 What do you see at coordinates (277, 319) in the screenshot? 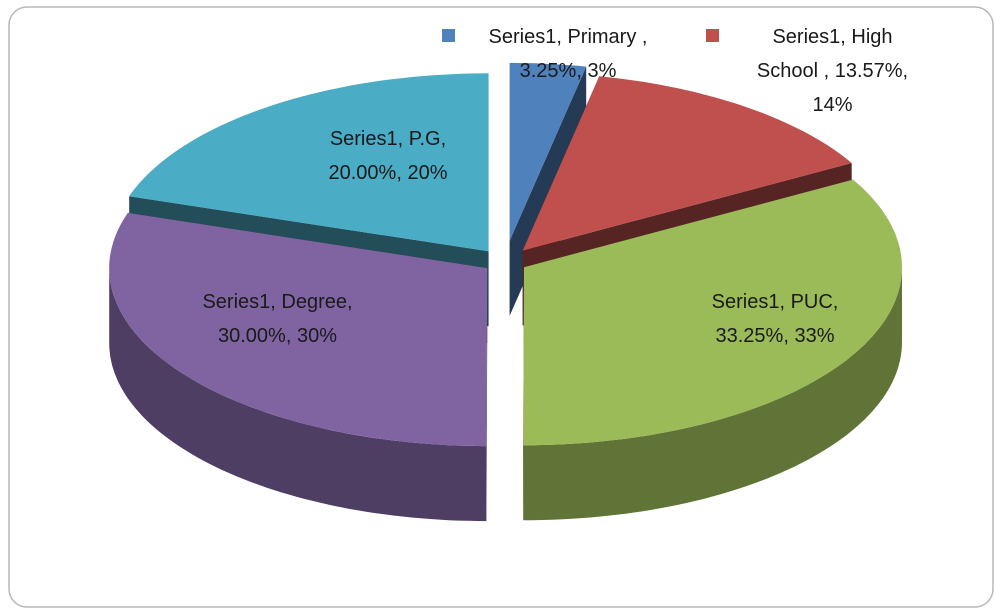
I see `data-label: Series1, Degree, 30.00%, 30%` at bounding box center [277, 319].